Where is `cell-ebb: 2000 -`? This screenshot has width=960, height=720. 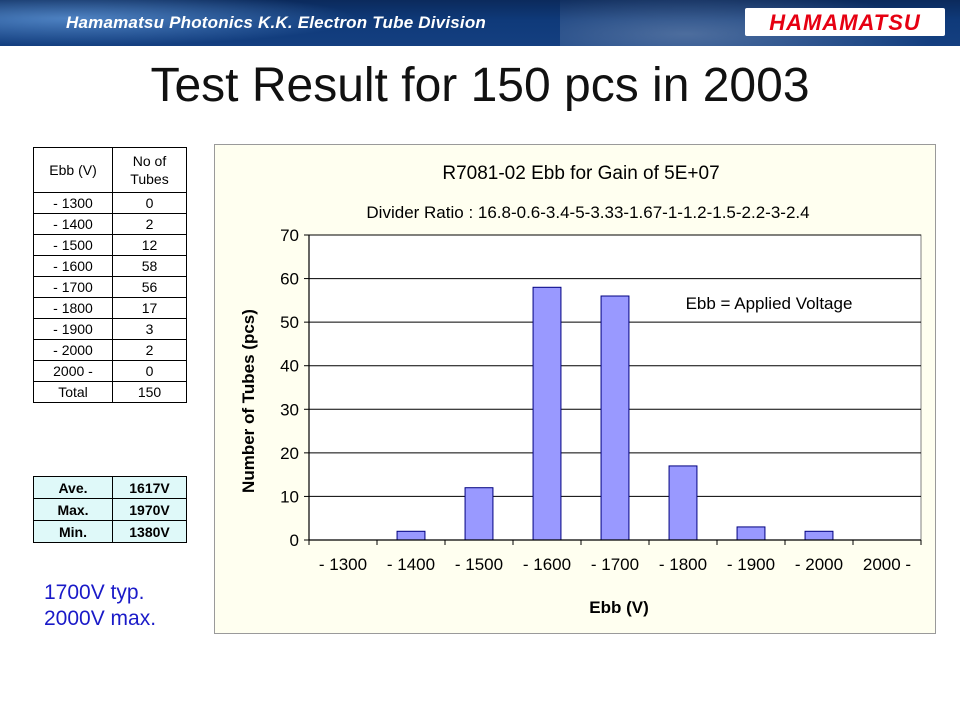
cell-ebb: 2000 - is located at coordinates (73, 371).